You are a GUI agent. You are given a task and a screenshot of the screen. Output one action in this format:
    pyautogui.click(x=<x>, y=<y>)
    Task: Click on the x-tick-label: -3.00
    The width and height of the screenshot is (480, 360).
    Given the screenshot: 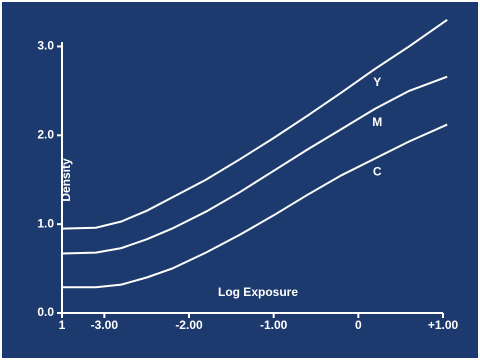 What is the action you would take?
    pyautogui.click(x=105, y=325)
    